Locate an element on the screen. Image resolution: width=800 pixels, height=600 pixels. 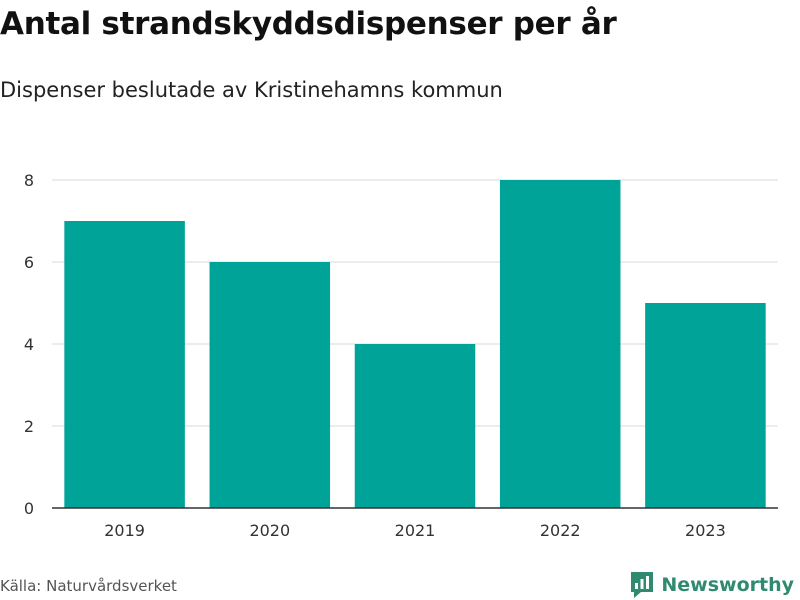
y-tick-label: 0 is located at coordinates (29, 508).